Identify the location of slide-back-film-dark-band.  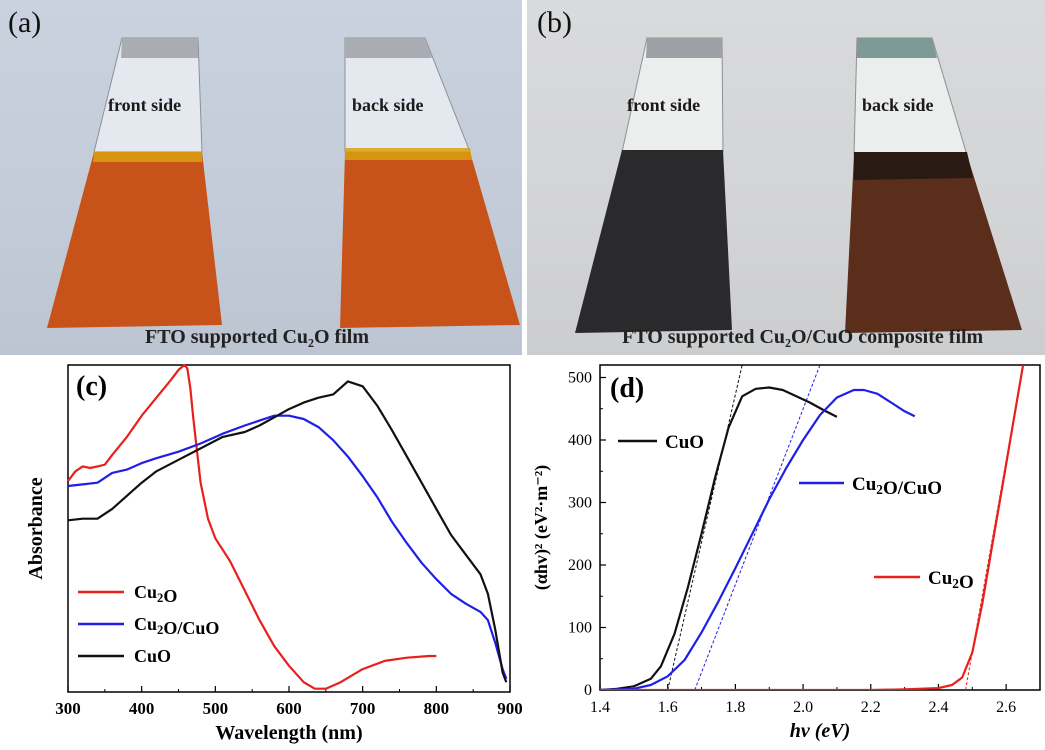
(913, 166).